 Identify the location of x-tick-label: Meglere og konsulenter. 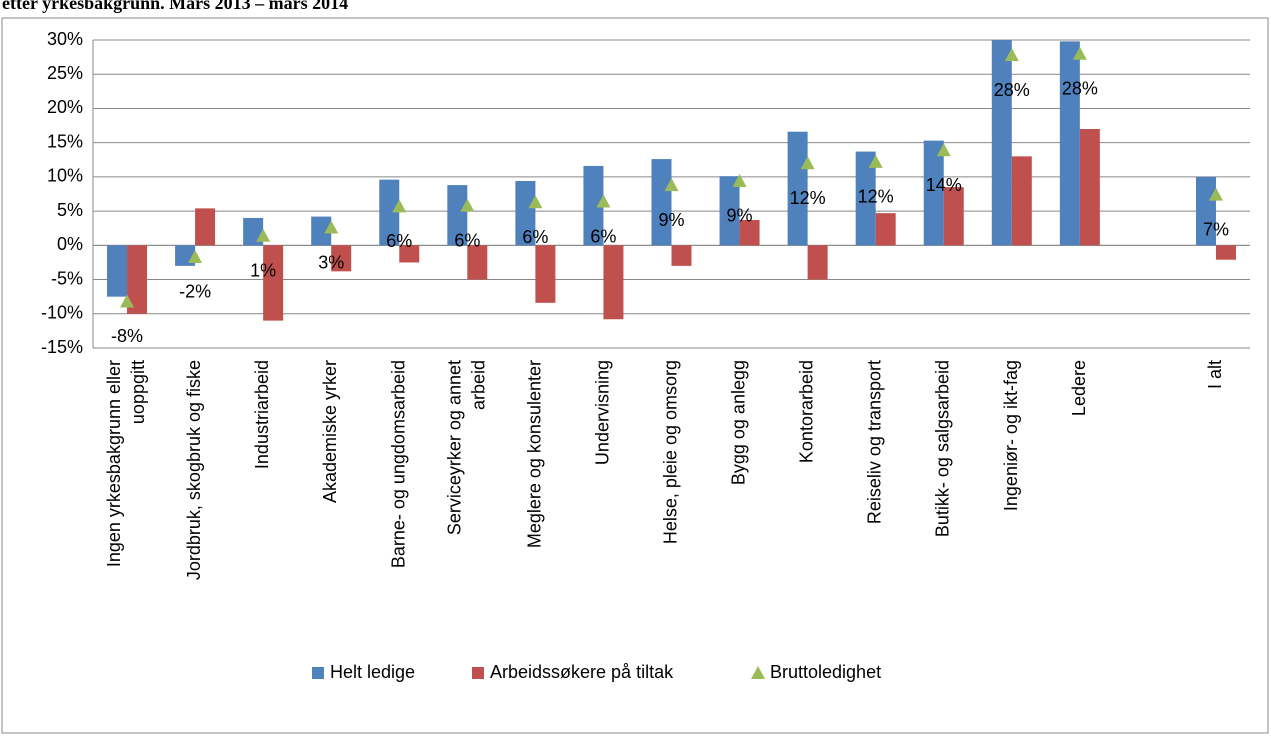
(534, 454).